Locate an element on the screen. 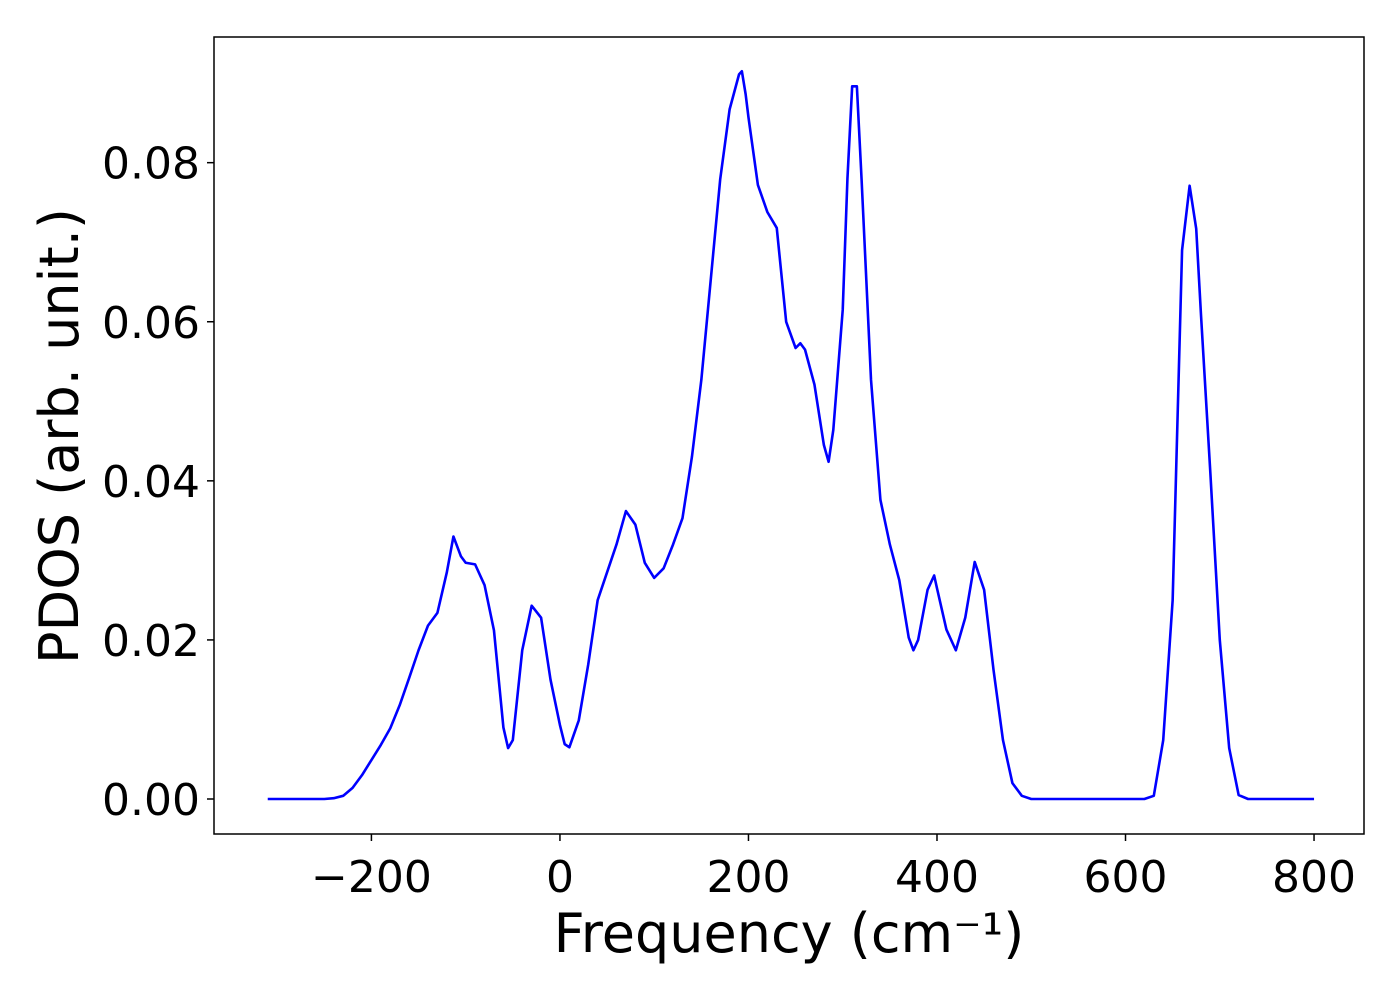  x-axis-label: Frequency (cm⁻¹) is located at coordinates (789, 933).